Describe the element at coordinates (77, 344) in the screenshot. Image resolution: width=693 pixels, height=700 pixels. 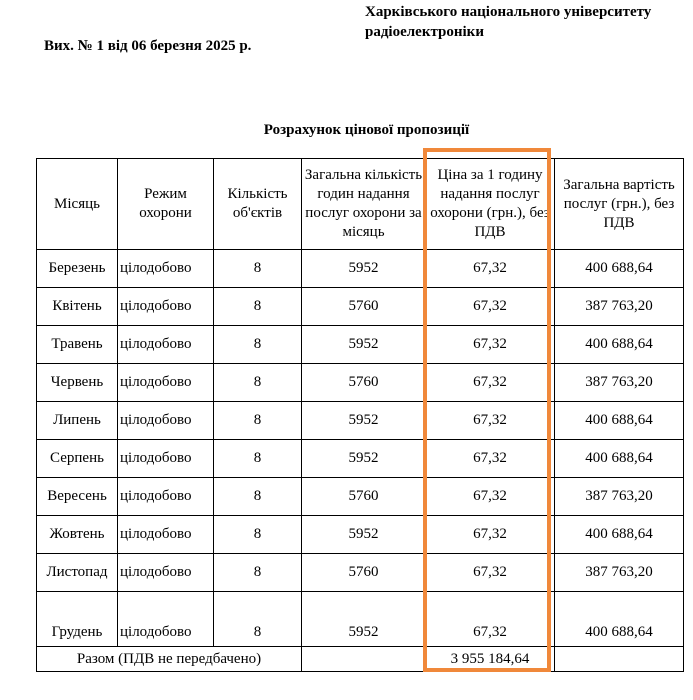
I see `cell-month: Травень` at that location.